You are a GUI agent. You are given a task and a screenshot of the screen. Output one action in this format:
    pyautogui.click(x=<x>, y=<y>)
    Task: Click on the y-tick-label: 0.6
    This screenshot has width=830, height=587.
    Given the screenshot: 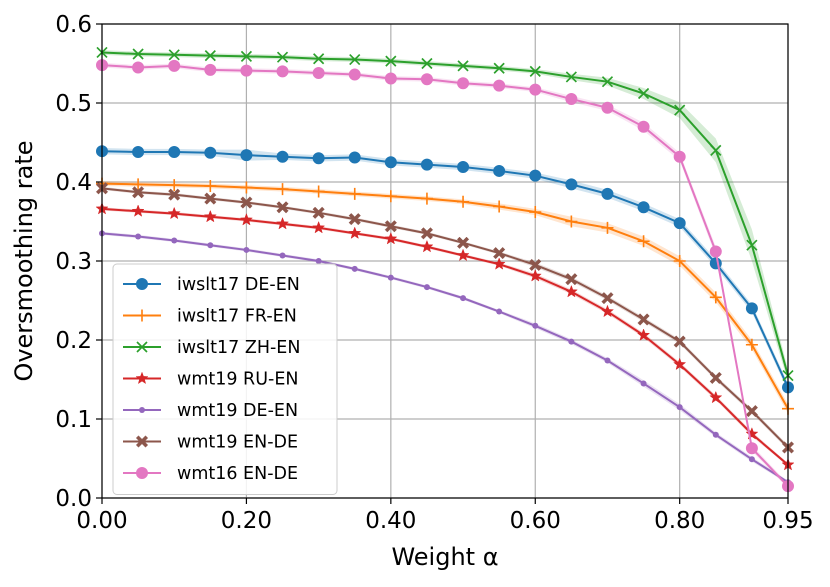 What is the action you would take?
    pyautogui.click(x=73, y=25)
    